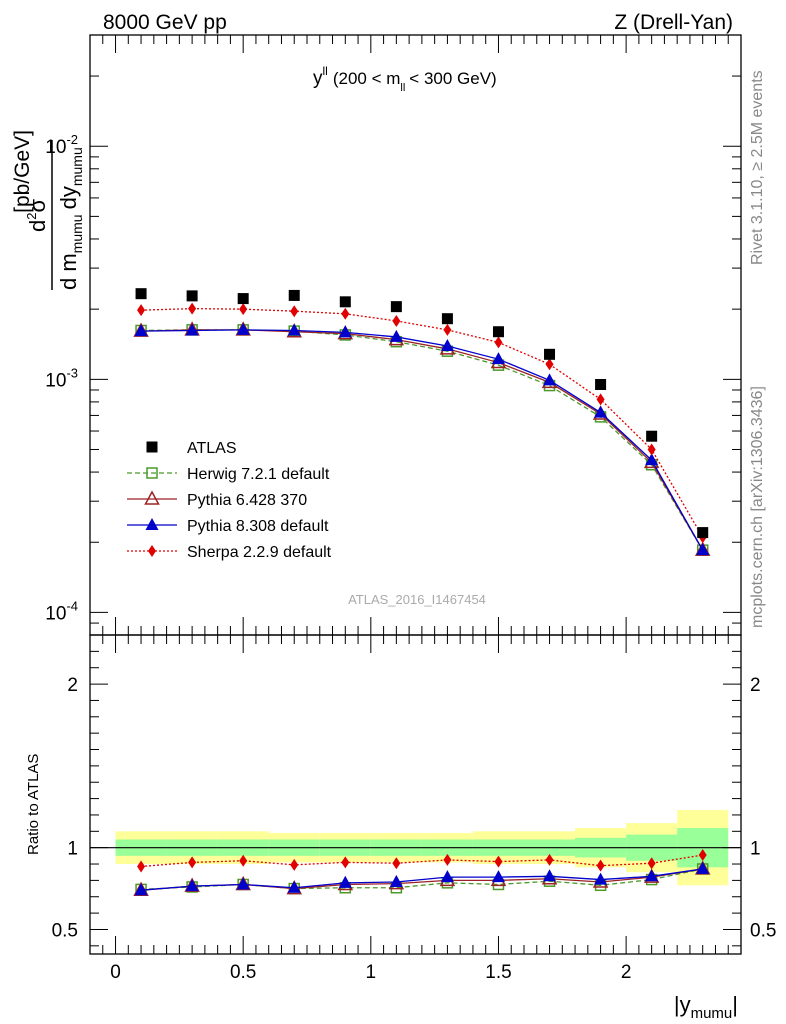 The width and height of the screenshot is (786, 1024). I want to click on plot-title-var-sup: ll, so click(325, 71).